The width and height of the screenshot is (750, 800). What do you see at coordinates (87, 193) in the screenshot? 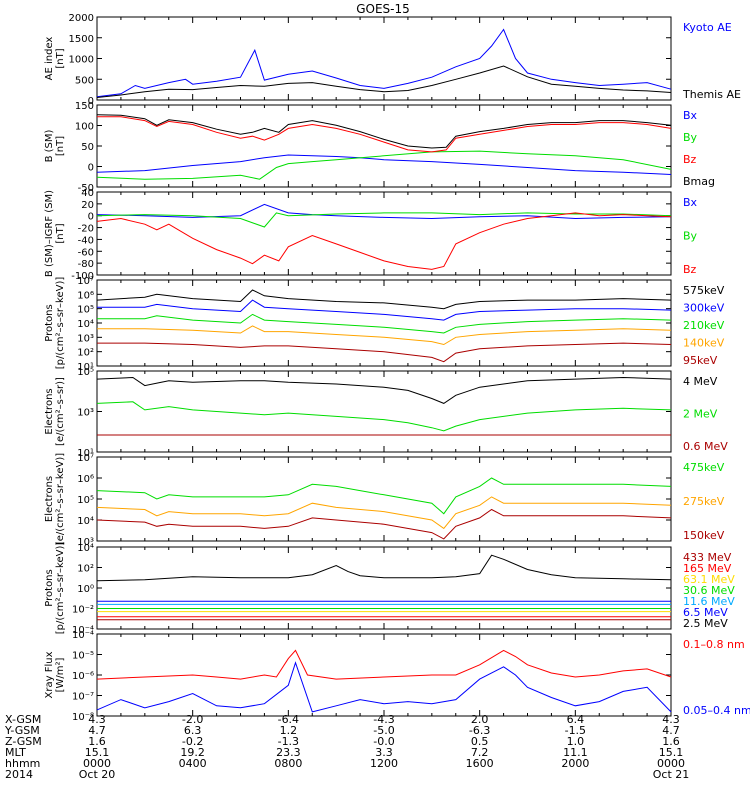
I see `y-tick-label: 40` at bounding box center [87, 193].